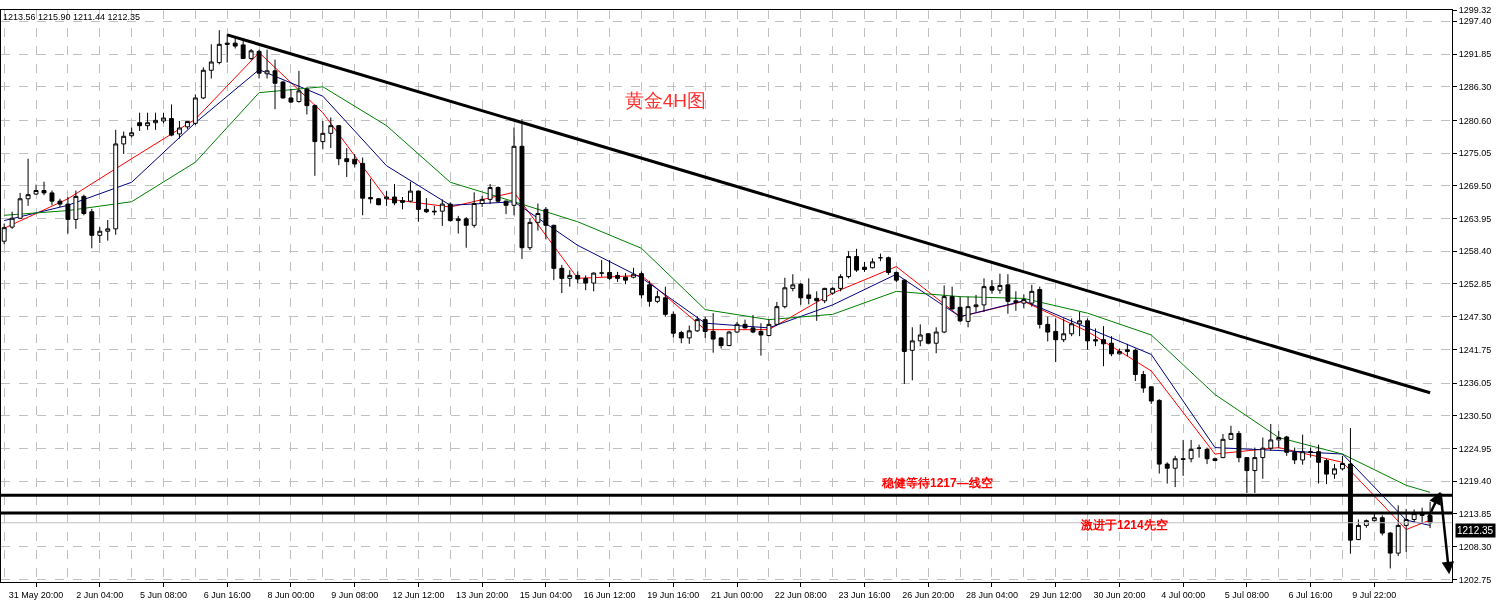 The height and width of the screenshot is (608, 1502). I want to click on y-tick-label: 1247.30, so click(1475, 316).